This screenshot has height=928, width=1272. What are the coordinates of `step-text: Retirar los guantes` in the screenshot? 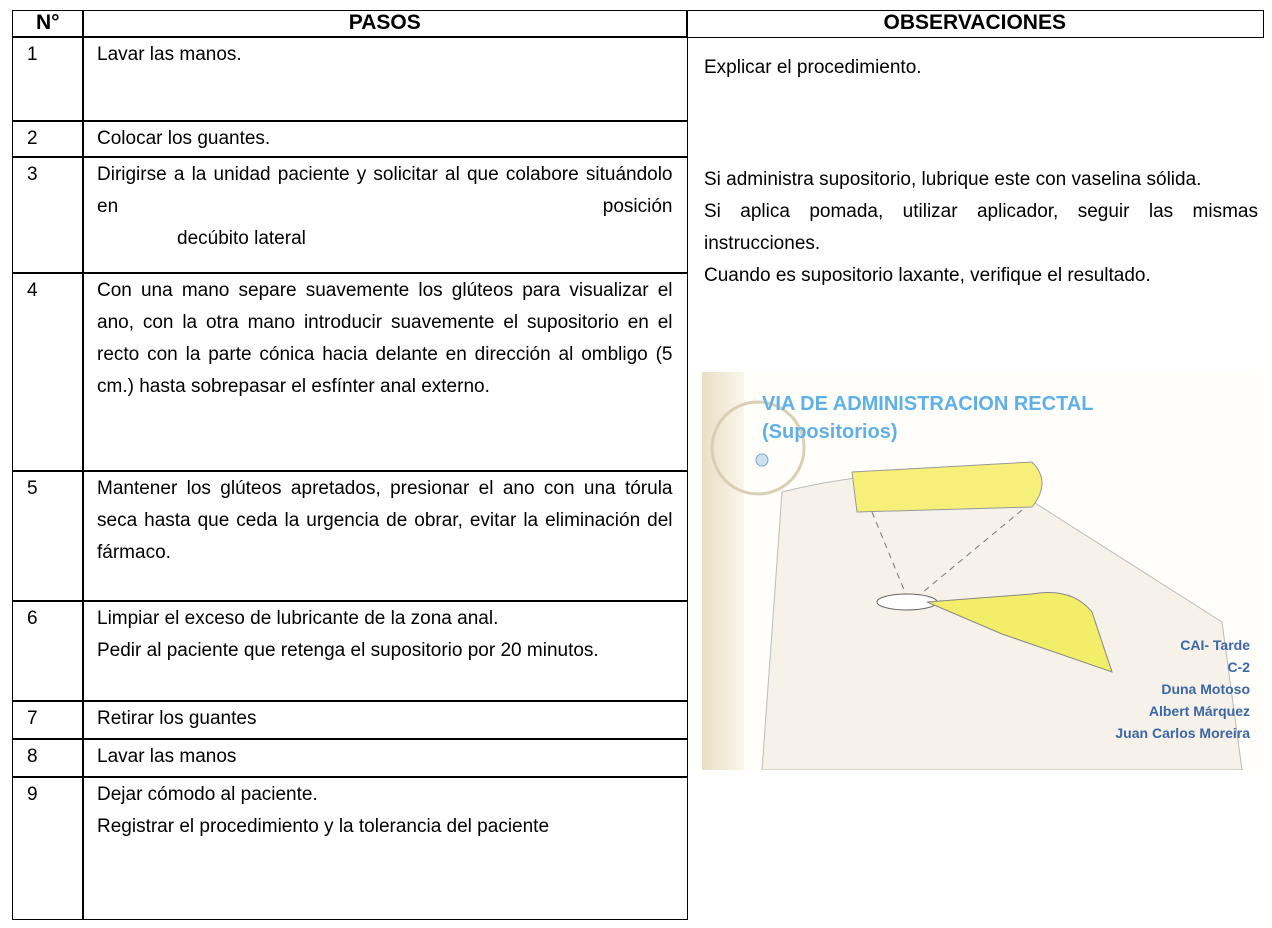 It's located at (177, 718).